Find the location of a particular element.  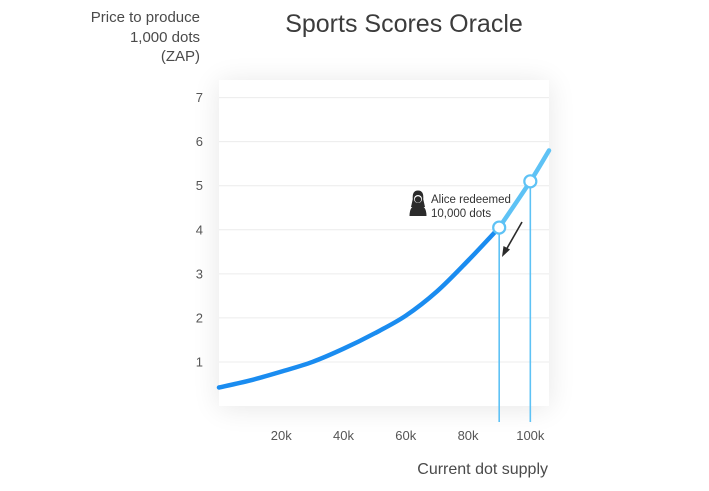

x-tick-label: 80k is located at coordinates (468, 435).